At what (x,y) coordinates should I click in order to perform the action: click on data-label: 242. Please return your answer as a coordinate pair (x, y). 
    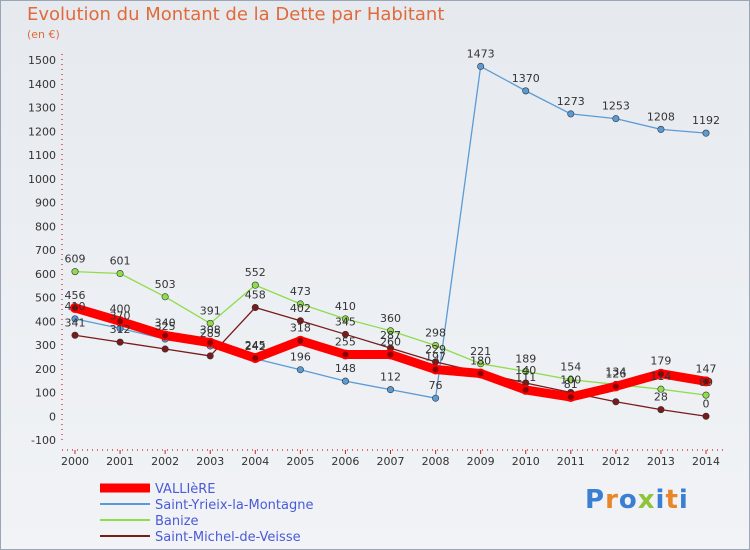
    Looking at the image, I should click on (255, 346).